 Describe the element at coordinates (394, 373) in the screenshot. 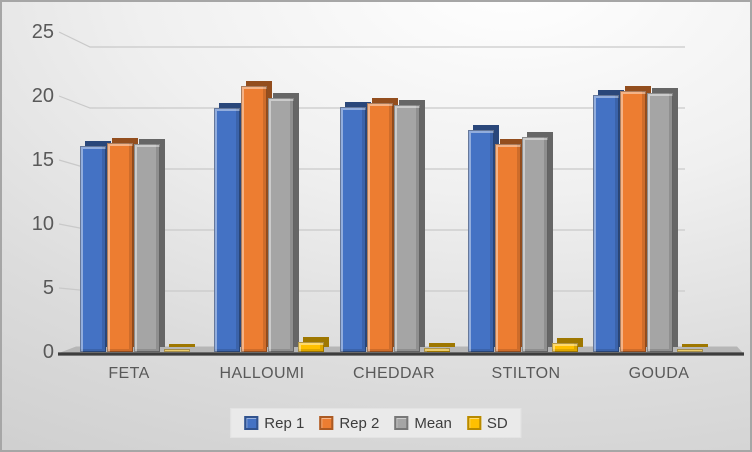

I see `x-category-label-cheddar: CHEDDAR` at that location.